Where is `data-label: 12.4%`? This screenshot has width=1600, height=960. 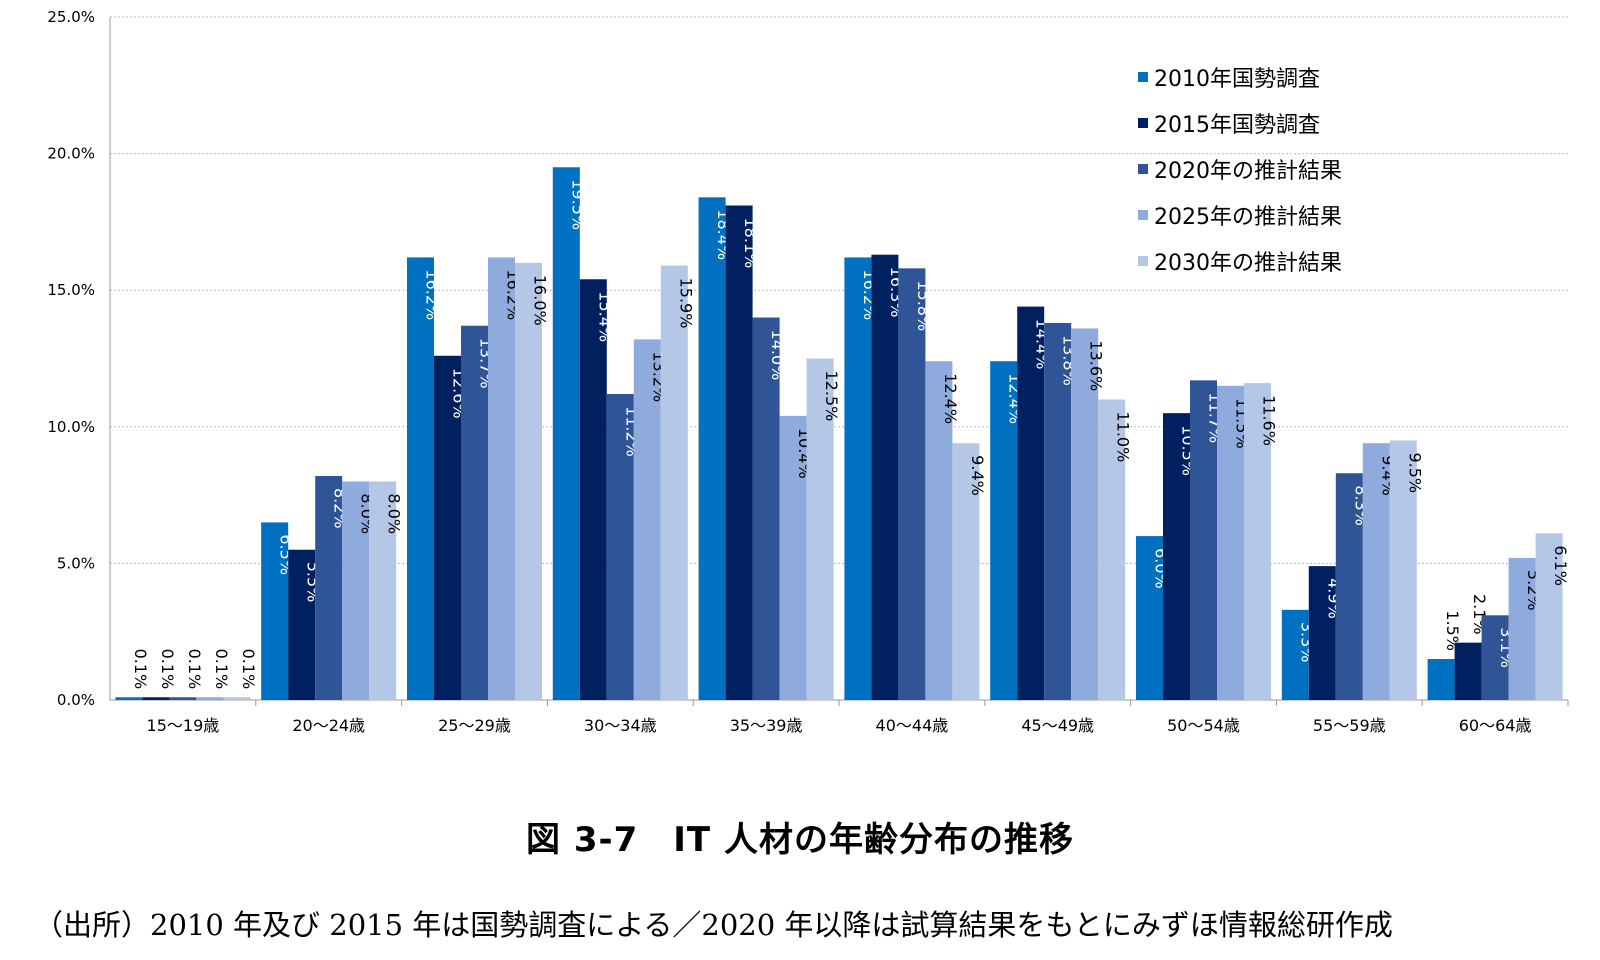
data-label: 12.4% is located at coordinates (950, 398).